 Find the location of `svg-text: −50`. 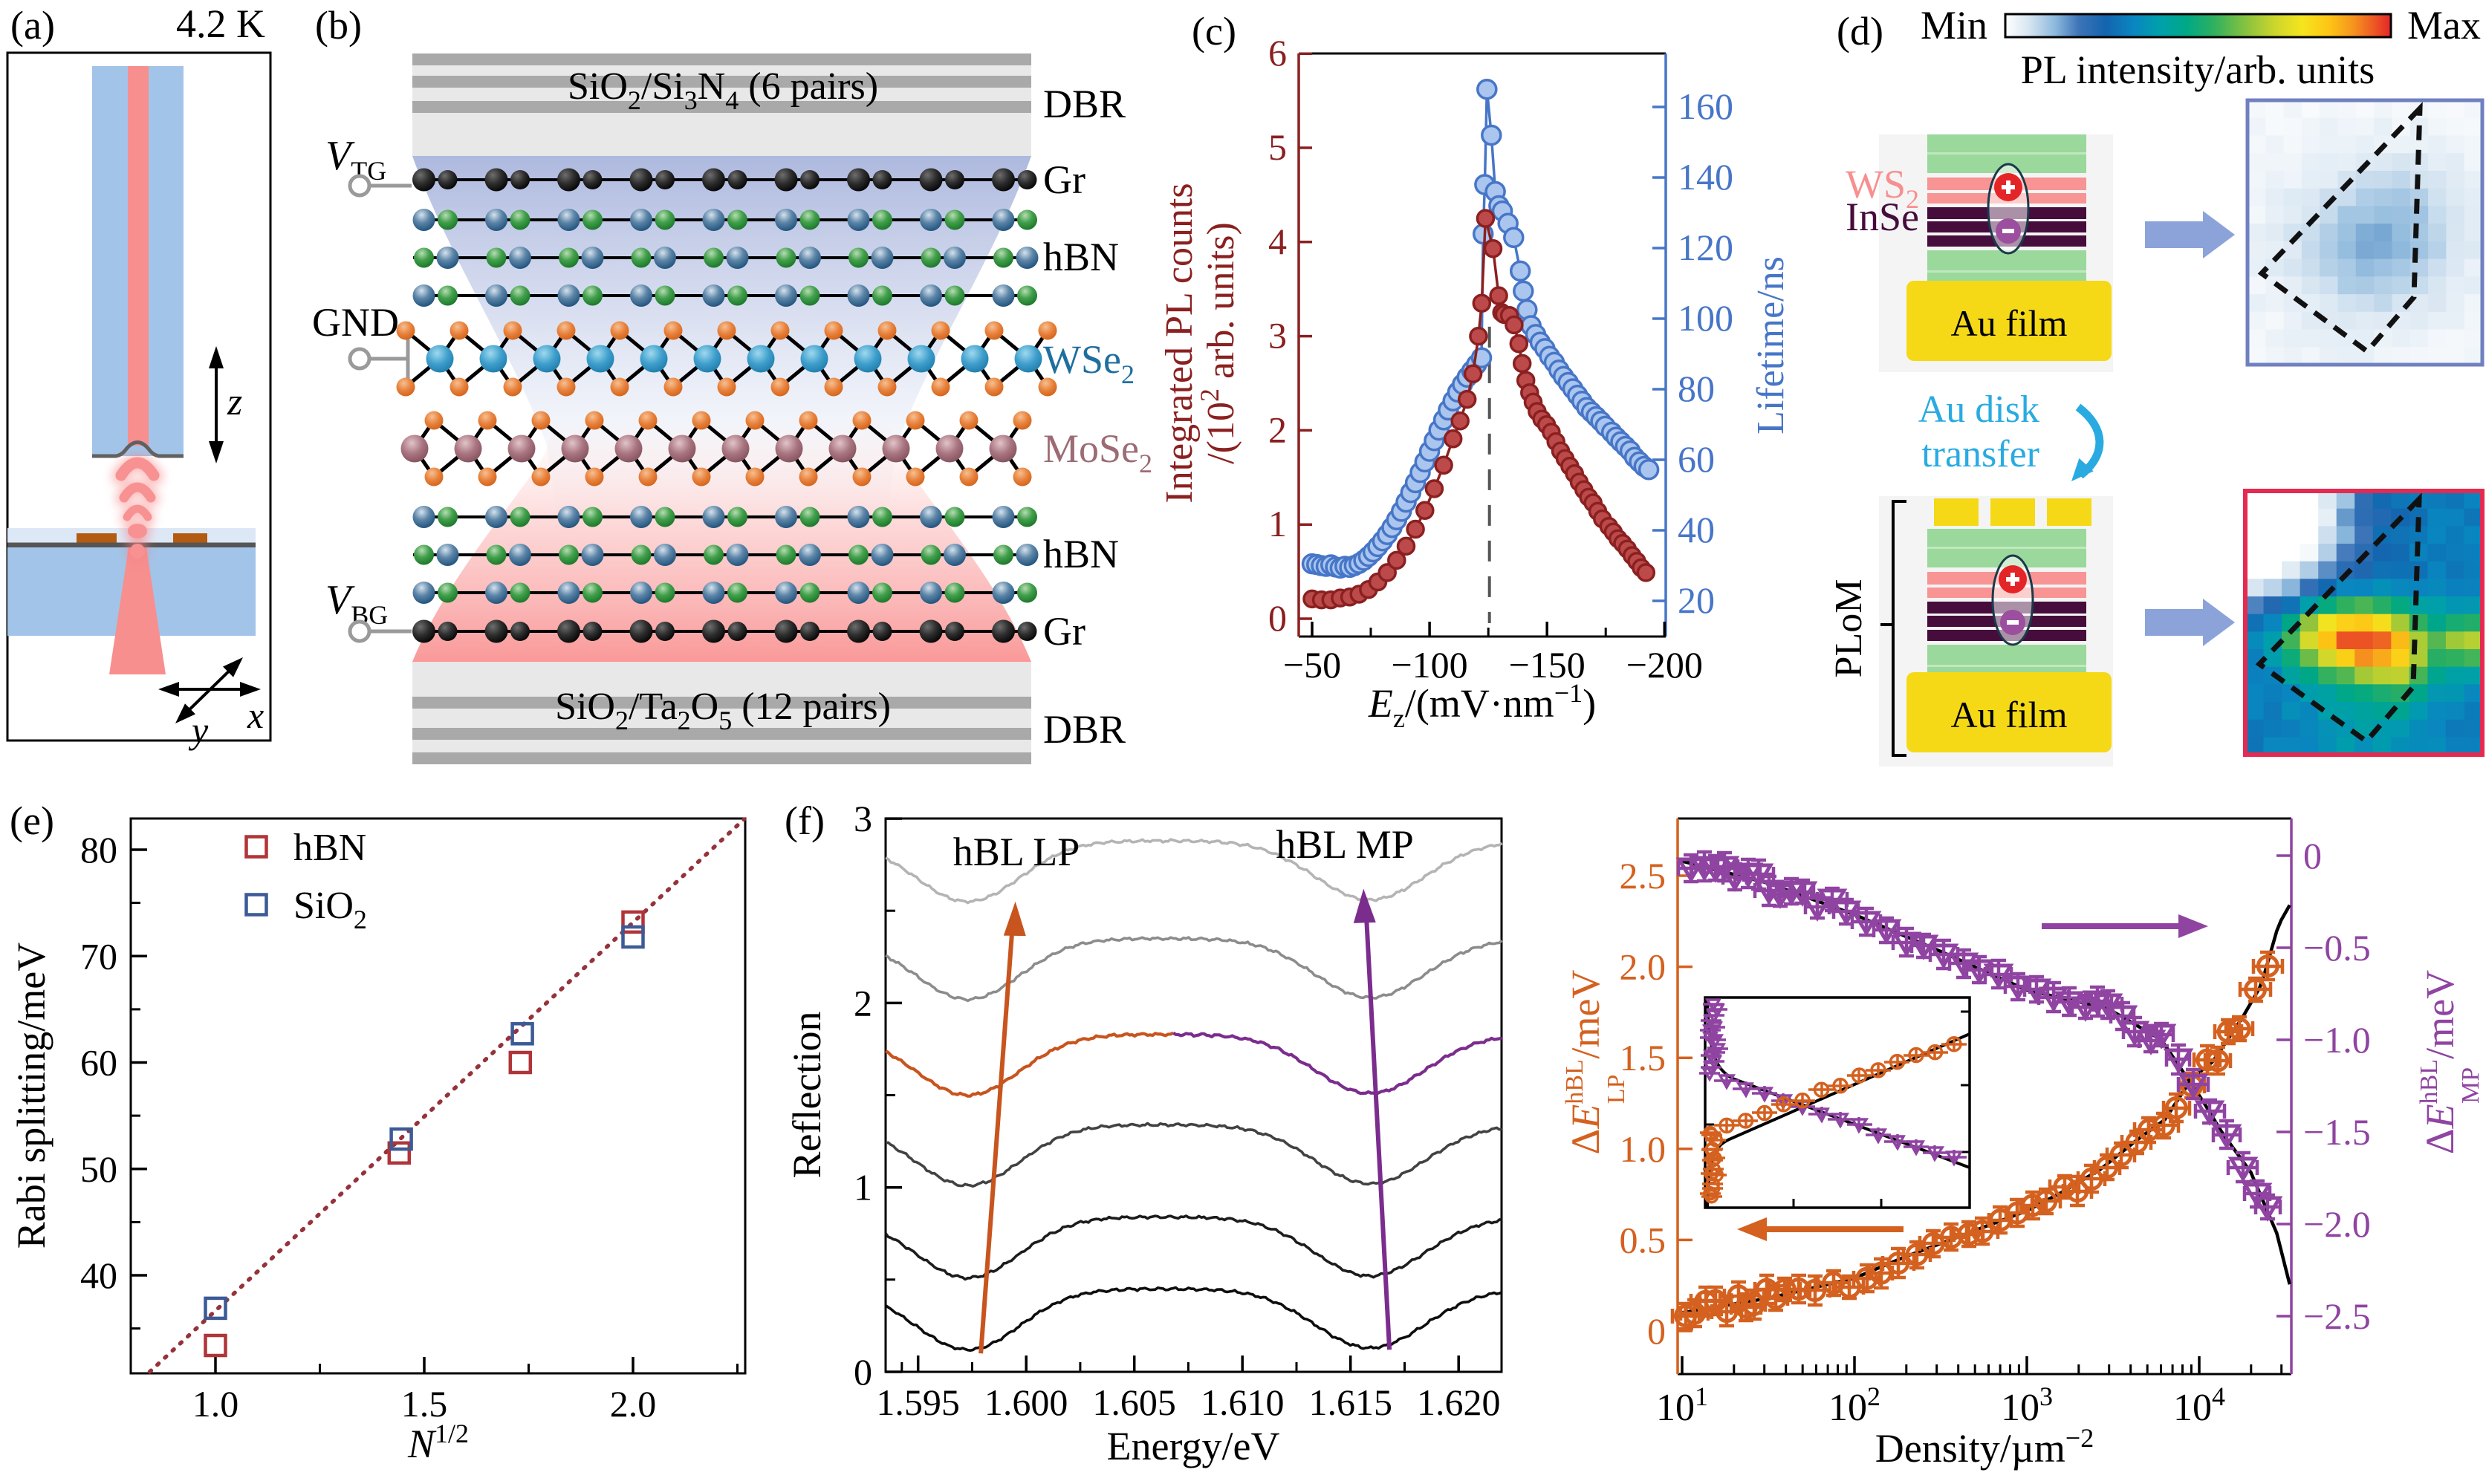

svg-text: −50 is located at coordinates (1312, 665).